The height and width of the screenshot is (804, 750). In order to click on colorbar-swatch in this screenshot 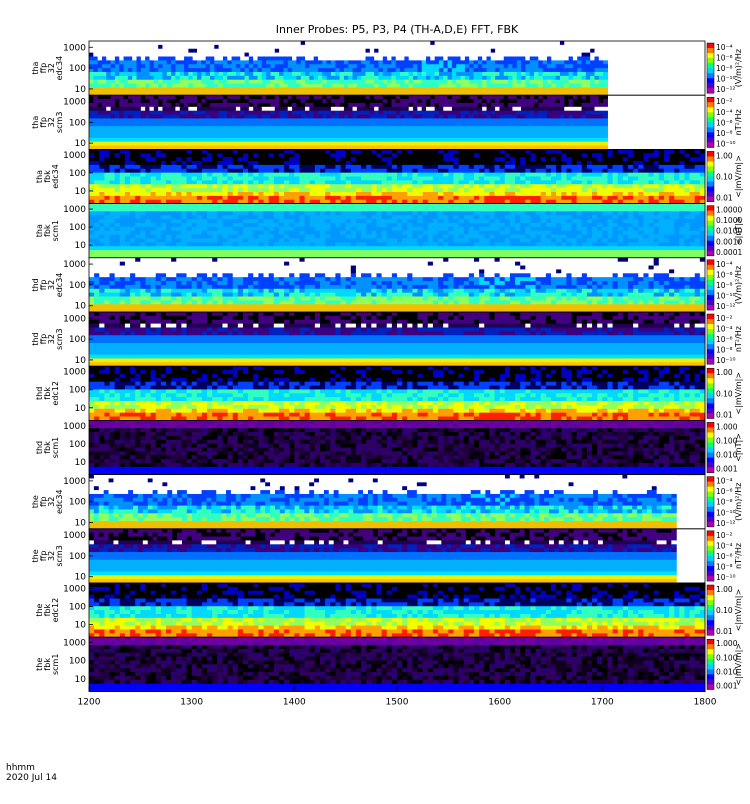, I will do `click(710, 109)`.